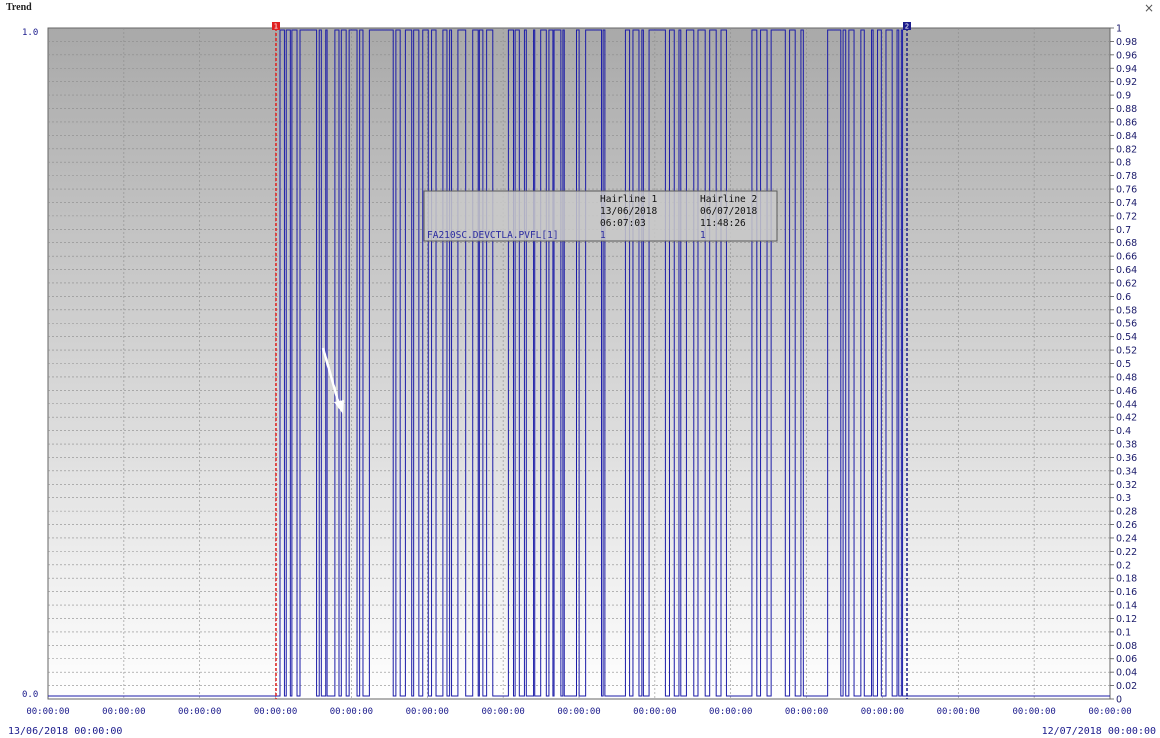  I want to click on hairline-2-label: 2, so click(907, 27).